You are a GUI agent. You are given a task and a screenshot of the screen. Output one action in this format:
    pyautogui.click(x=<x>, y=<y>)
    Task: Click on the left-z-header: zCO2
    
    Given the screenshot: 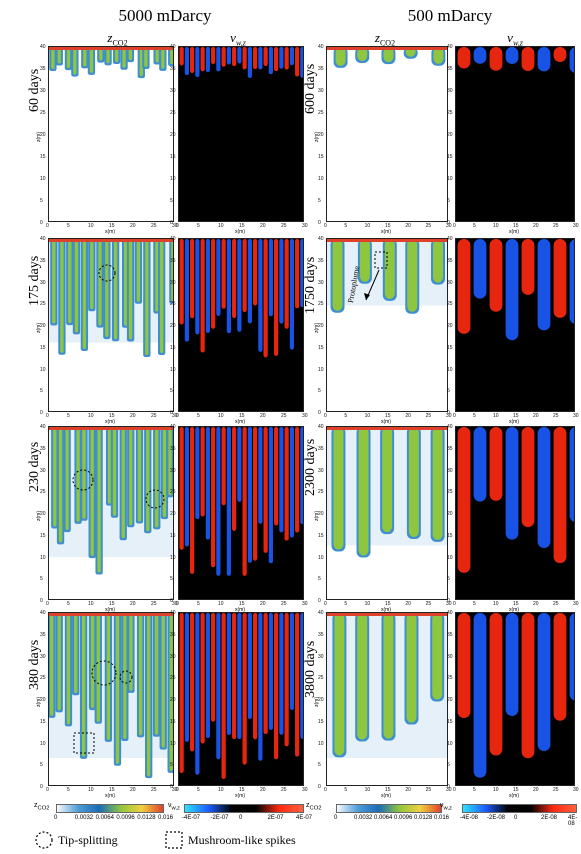 What is the action you would take?
    pyautogui.click(x=117, y=39)
    